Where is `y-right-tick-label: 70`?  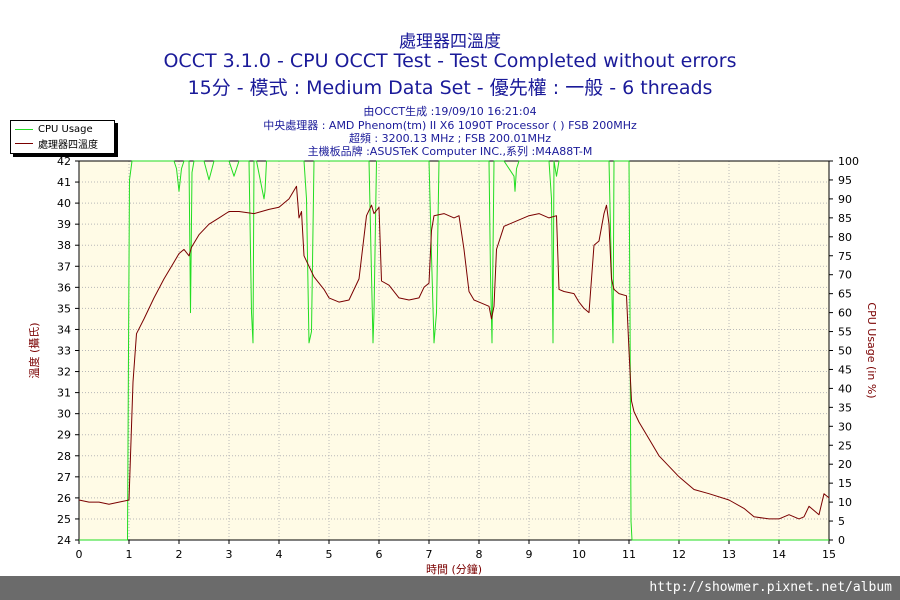 y-right-tick-label: 70 is located at coordinates (845, 275).